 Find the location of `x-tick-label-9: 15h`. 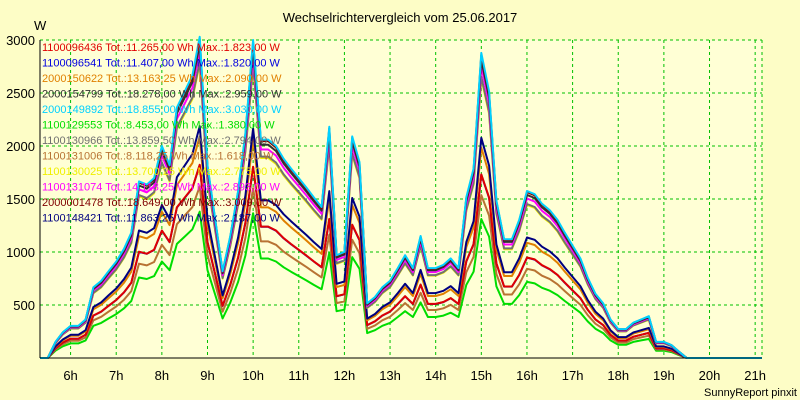

x-tick-label-9: 15h is located at coordinates (481, 375).